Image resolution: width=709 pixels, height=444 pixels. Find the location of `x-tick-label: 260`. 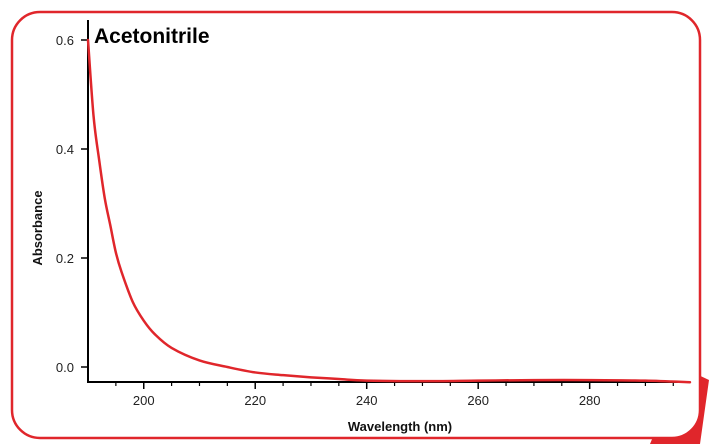

x-tick-label: 260 is located at coordinates (478, 400).